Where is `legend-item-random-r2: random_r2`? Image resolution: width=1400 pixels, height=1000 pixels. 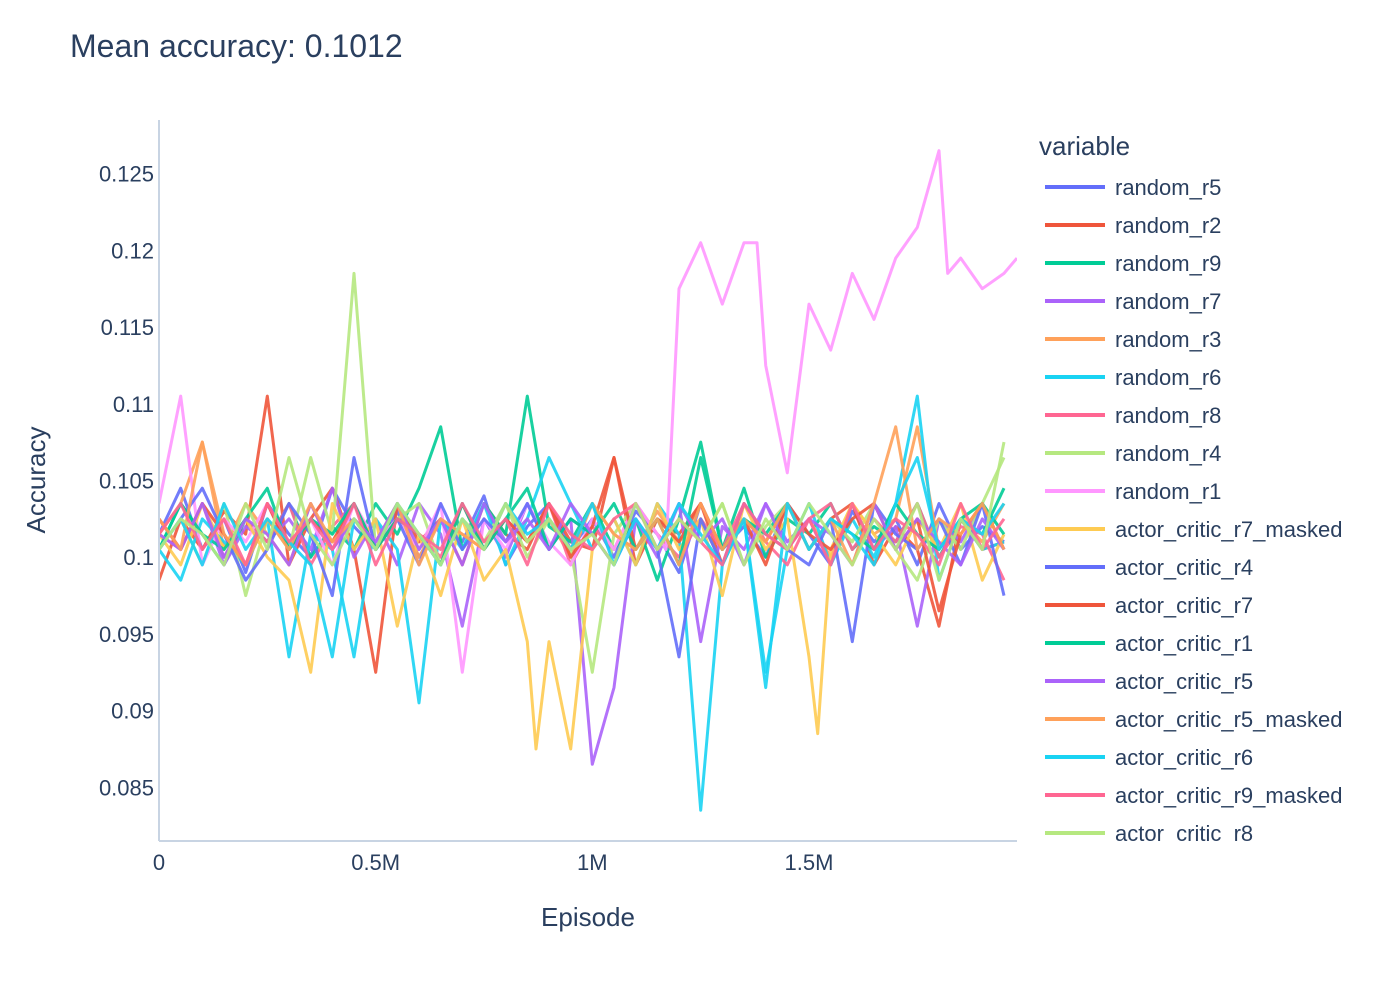
legend-item-random-r2: random_r2 is located at coordinates (1133, 225).